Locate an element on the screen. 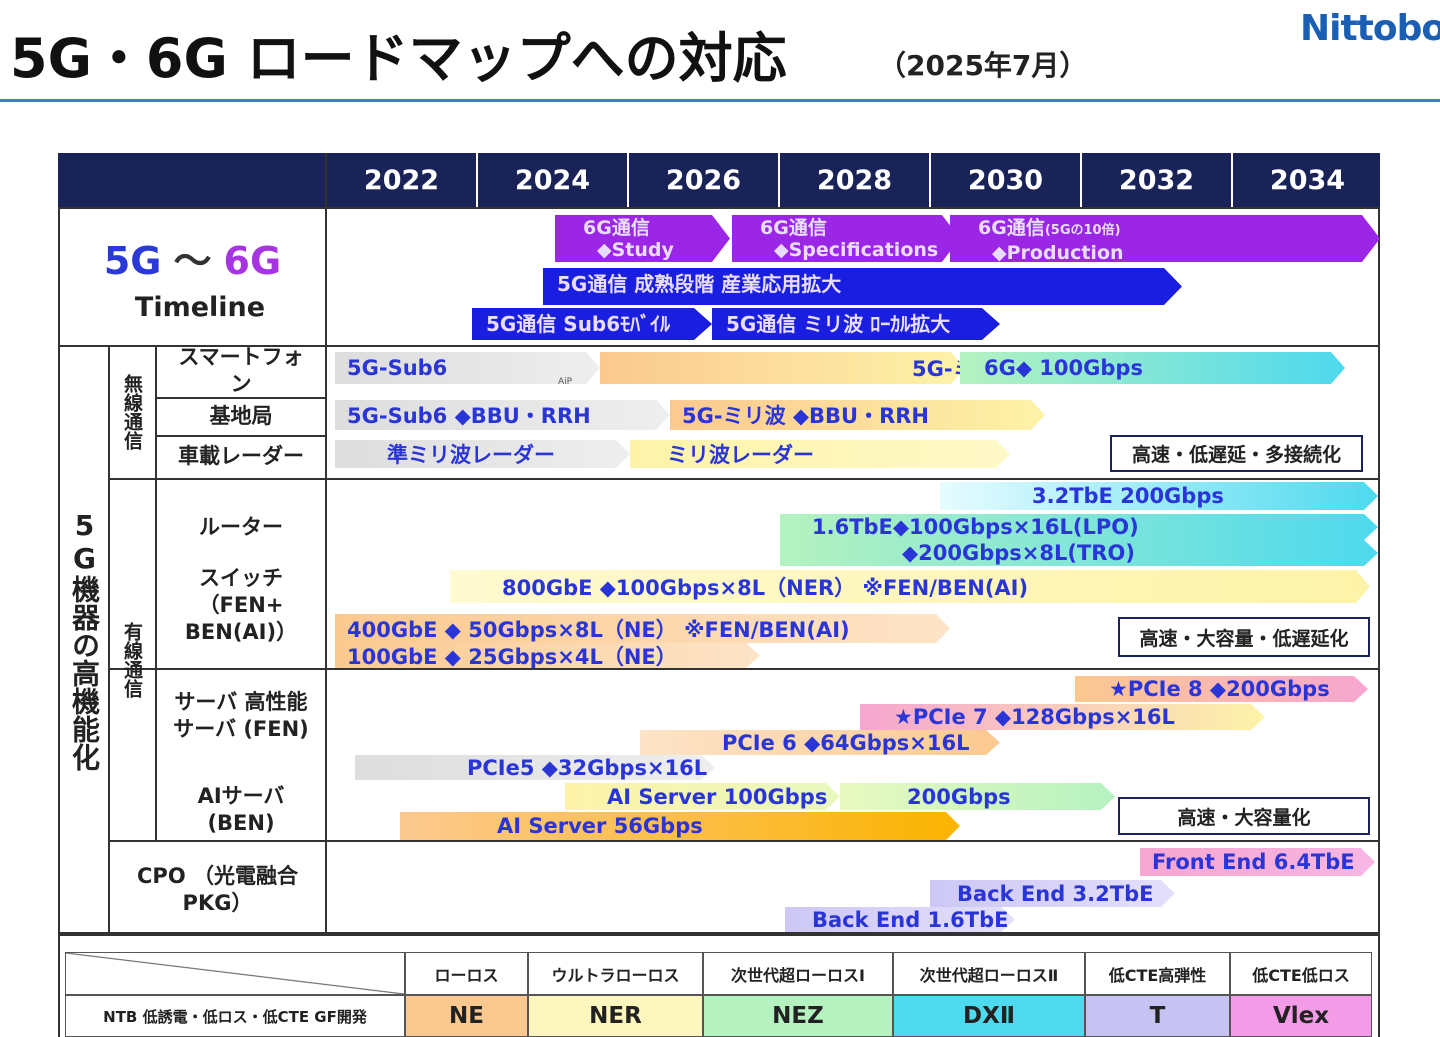 The image size is (1440, 1037). timeline-sub: Timeline is located at coordinates (200, 307).